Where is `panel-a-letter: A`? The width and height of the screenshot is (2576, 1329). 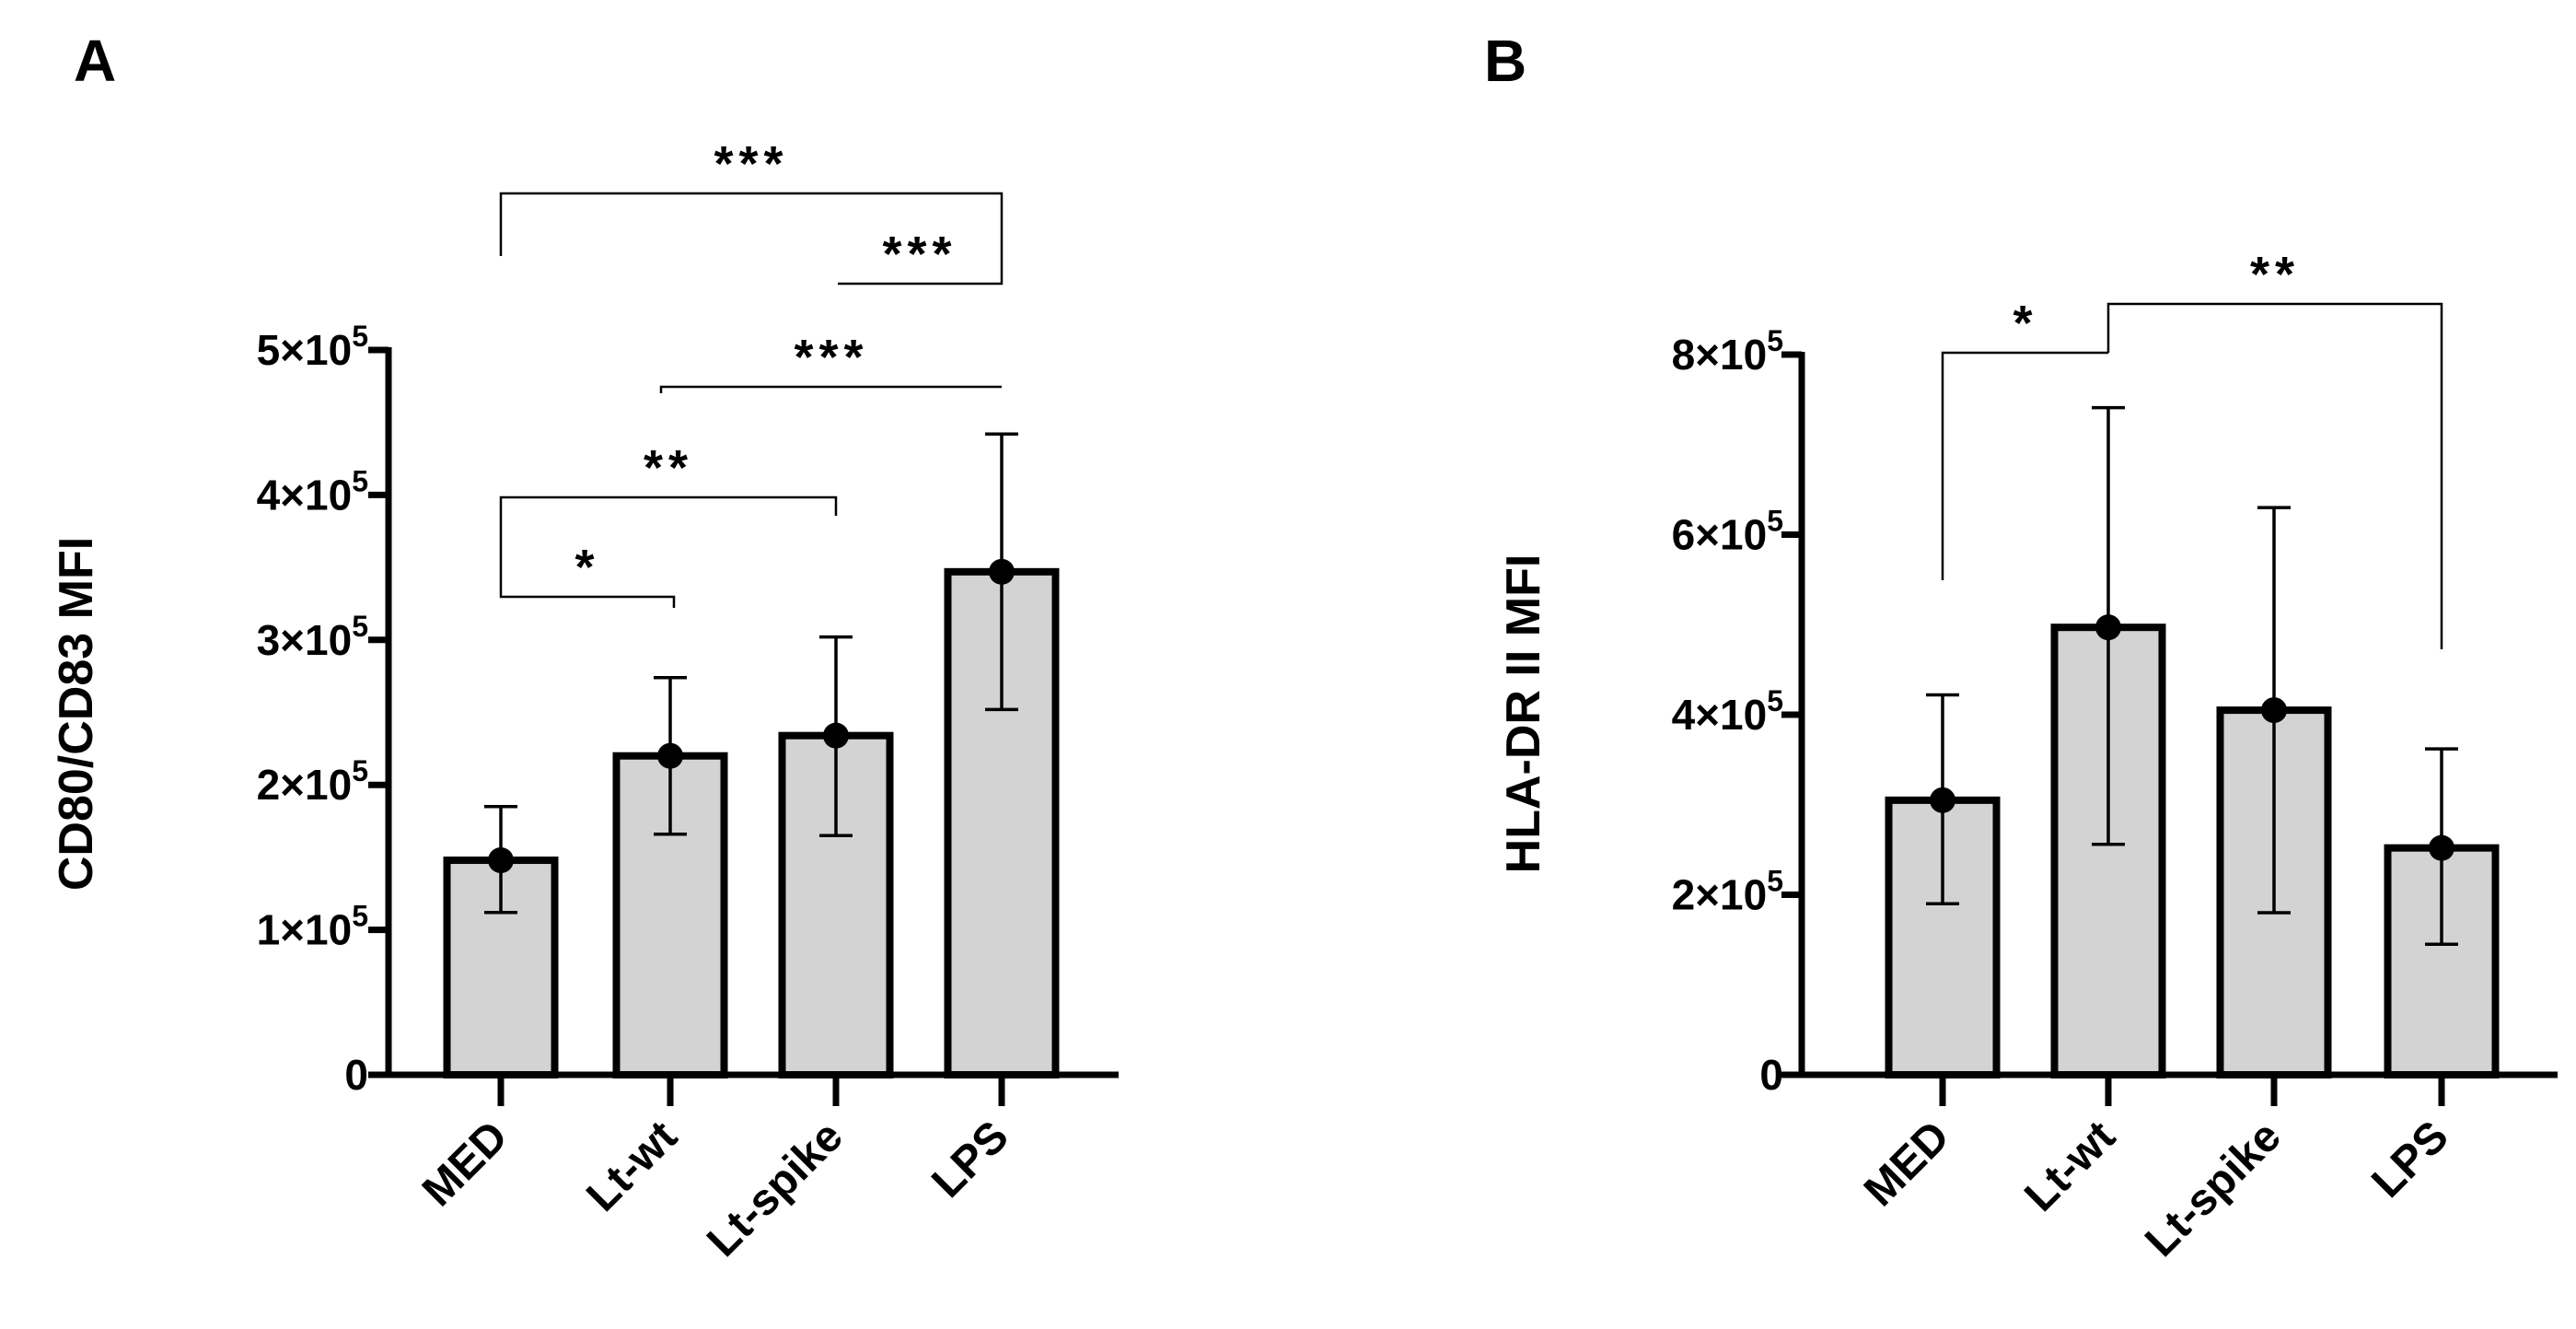 panel-a-letter: A is located at coordinates (95, 61).